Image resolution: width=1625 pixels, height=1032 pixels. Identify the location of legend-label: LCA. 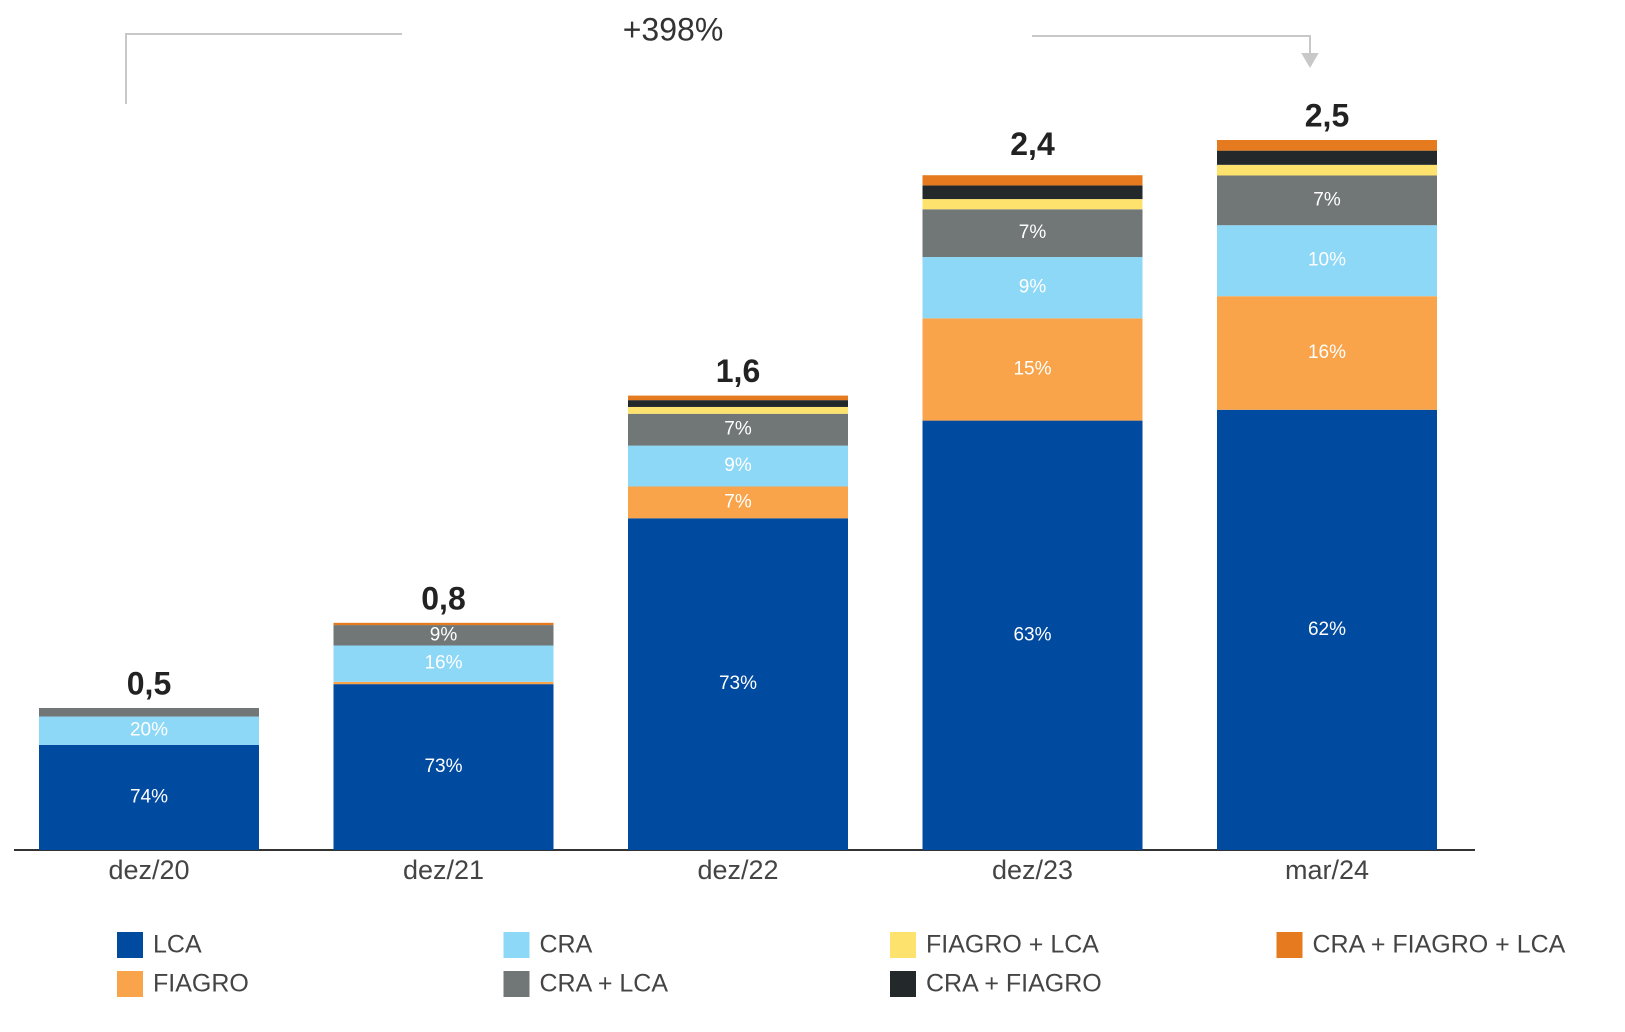
(177, 945).